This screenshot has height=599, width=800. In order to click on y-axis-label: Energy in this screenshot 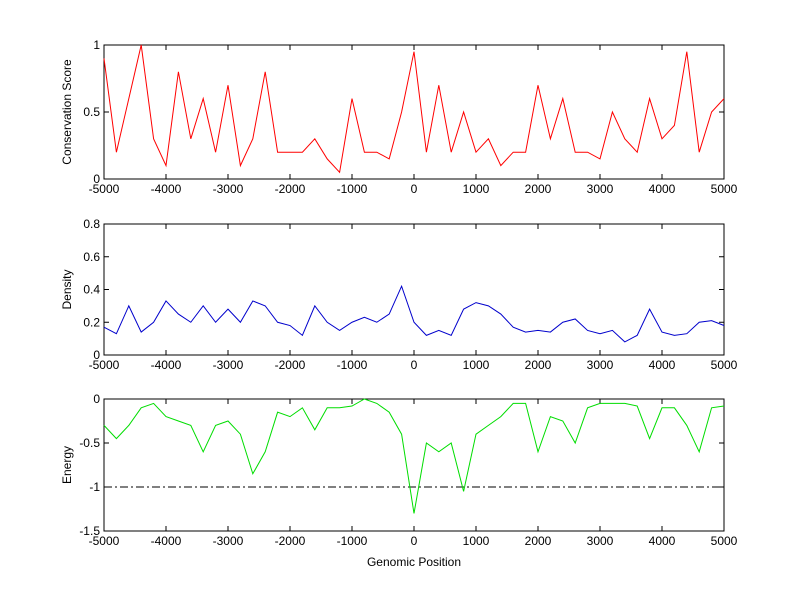, I will do `click(67, 465)`.